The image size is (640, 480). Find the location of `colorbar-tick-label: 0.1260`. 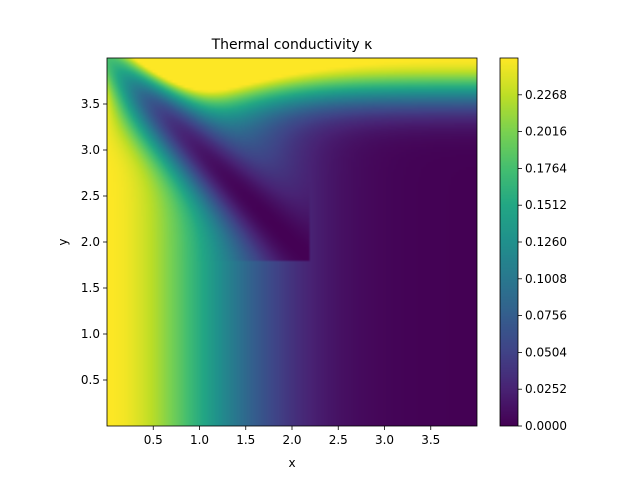

colorbar-tick-label: 0.1260 is located at coordinates (546, 242).